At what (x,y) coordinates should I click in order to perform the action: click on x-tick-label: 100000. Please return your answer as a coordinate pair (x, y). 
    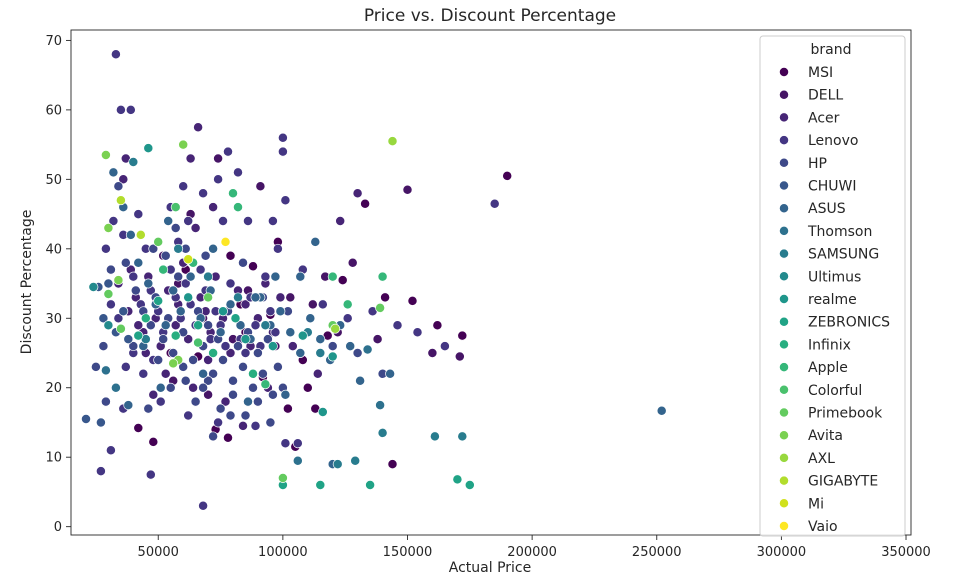
    Looking at the image, I should click on (283, 552).